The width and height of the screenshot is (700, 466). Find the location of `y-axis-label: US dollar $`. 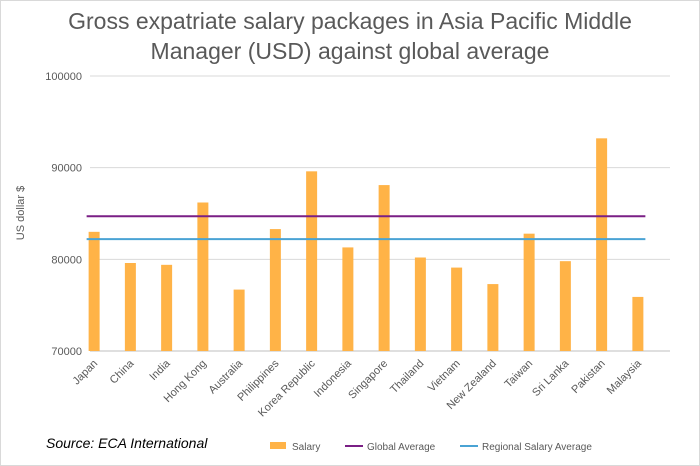

y-axis-label: US dollar $ is located at coordinates (21, 213).